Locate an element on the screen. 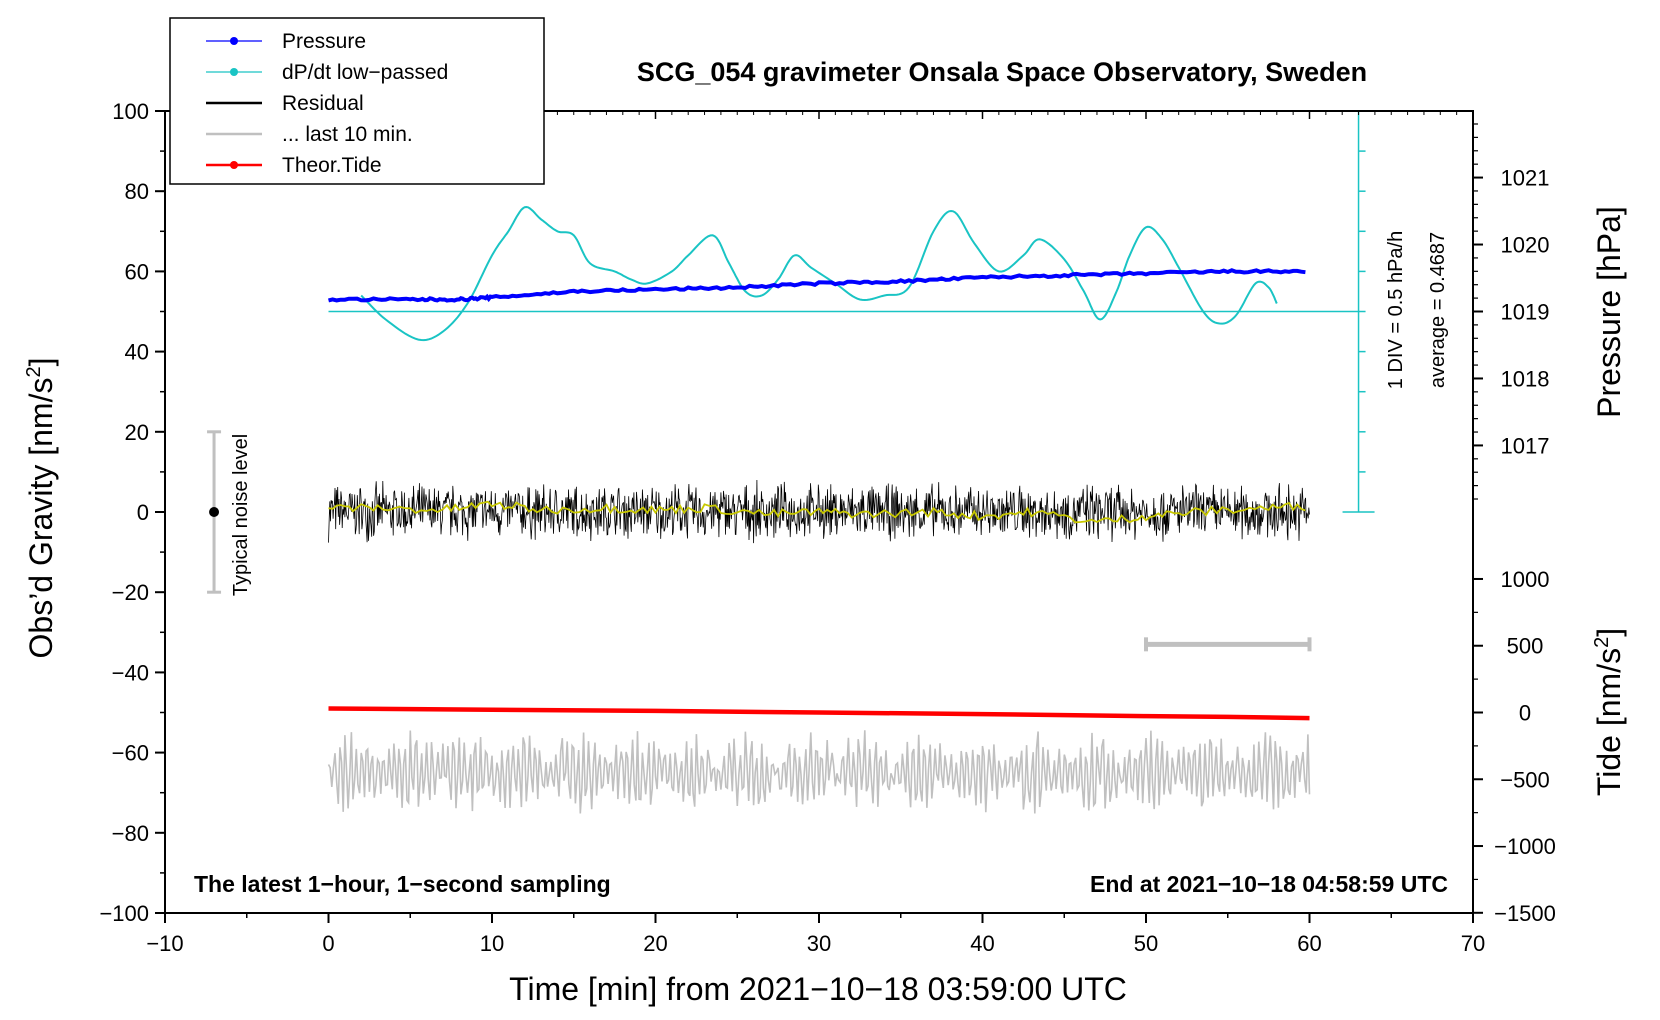 The image size is (1660, 1020). legend-label: dP/dt low−passed is located at coordinates (365, 72).